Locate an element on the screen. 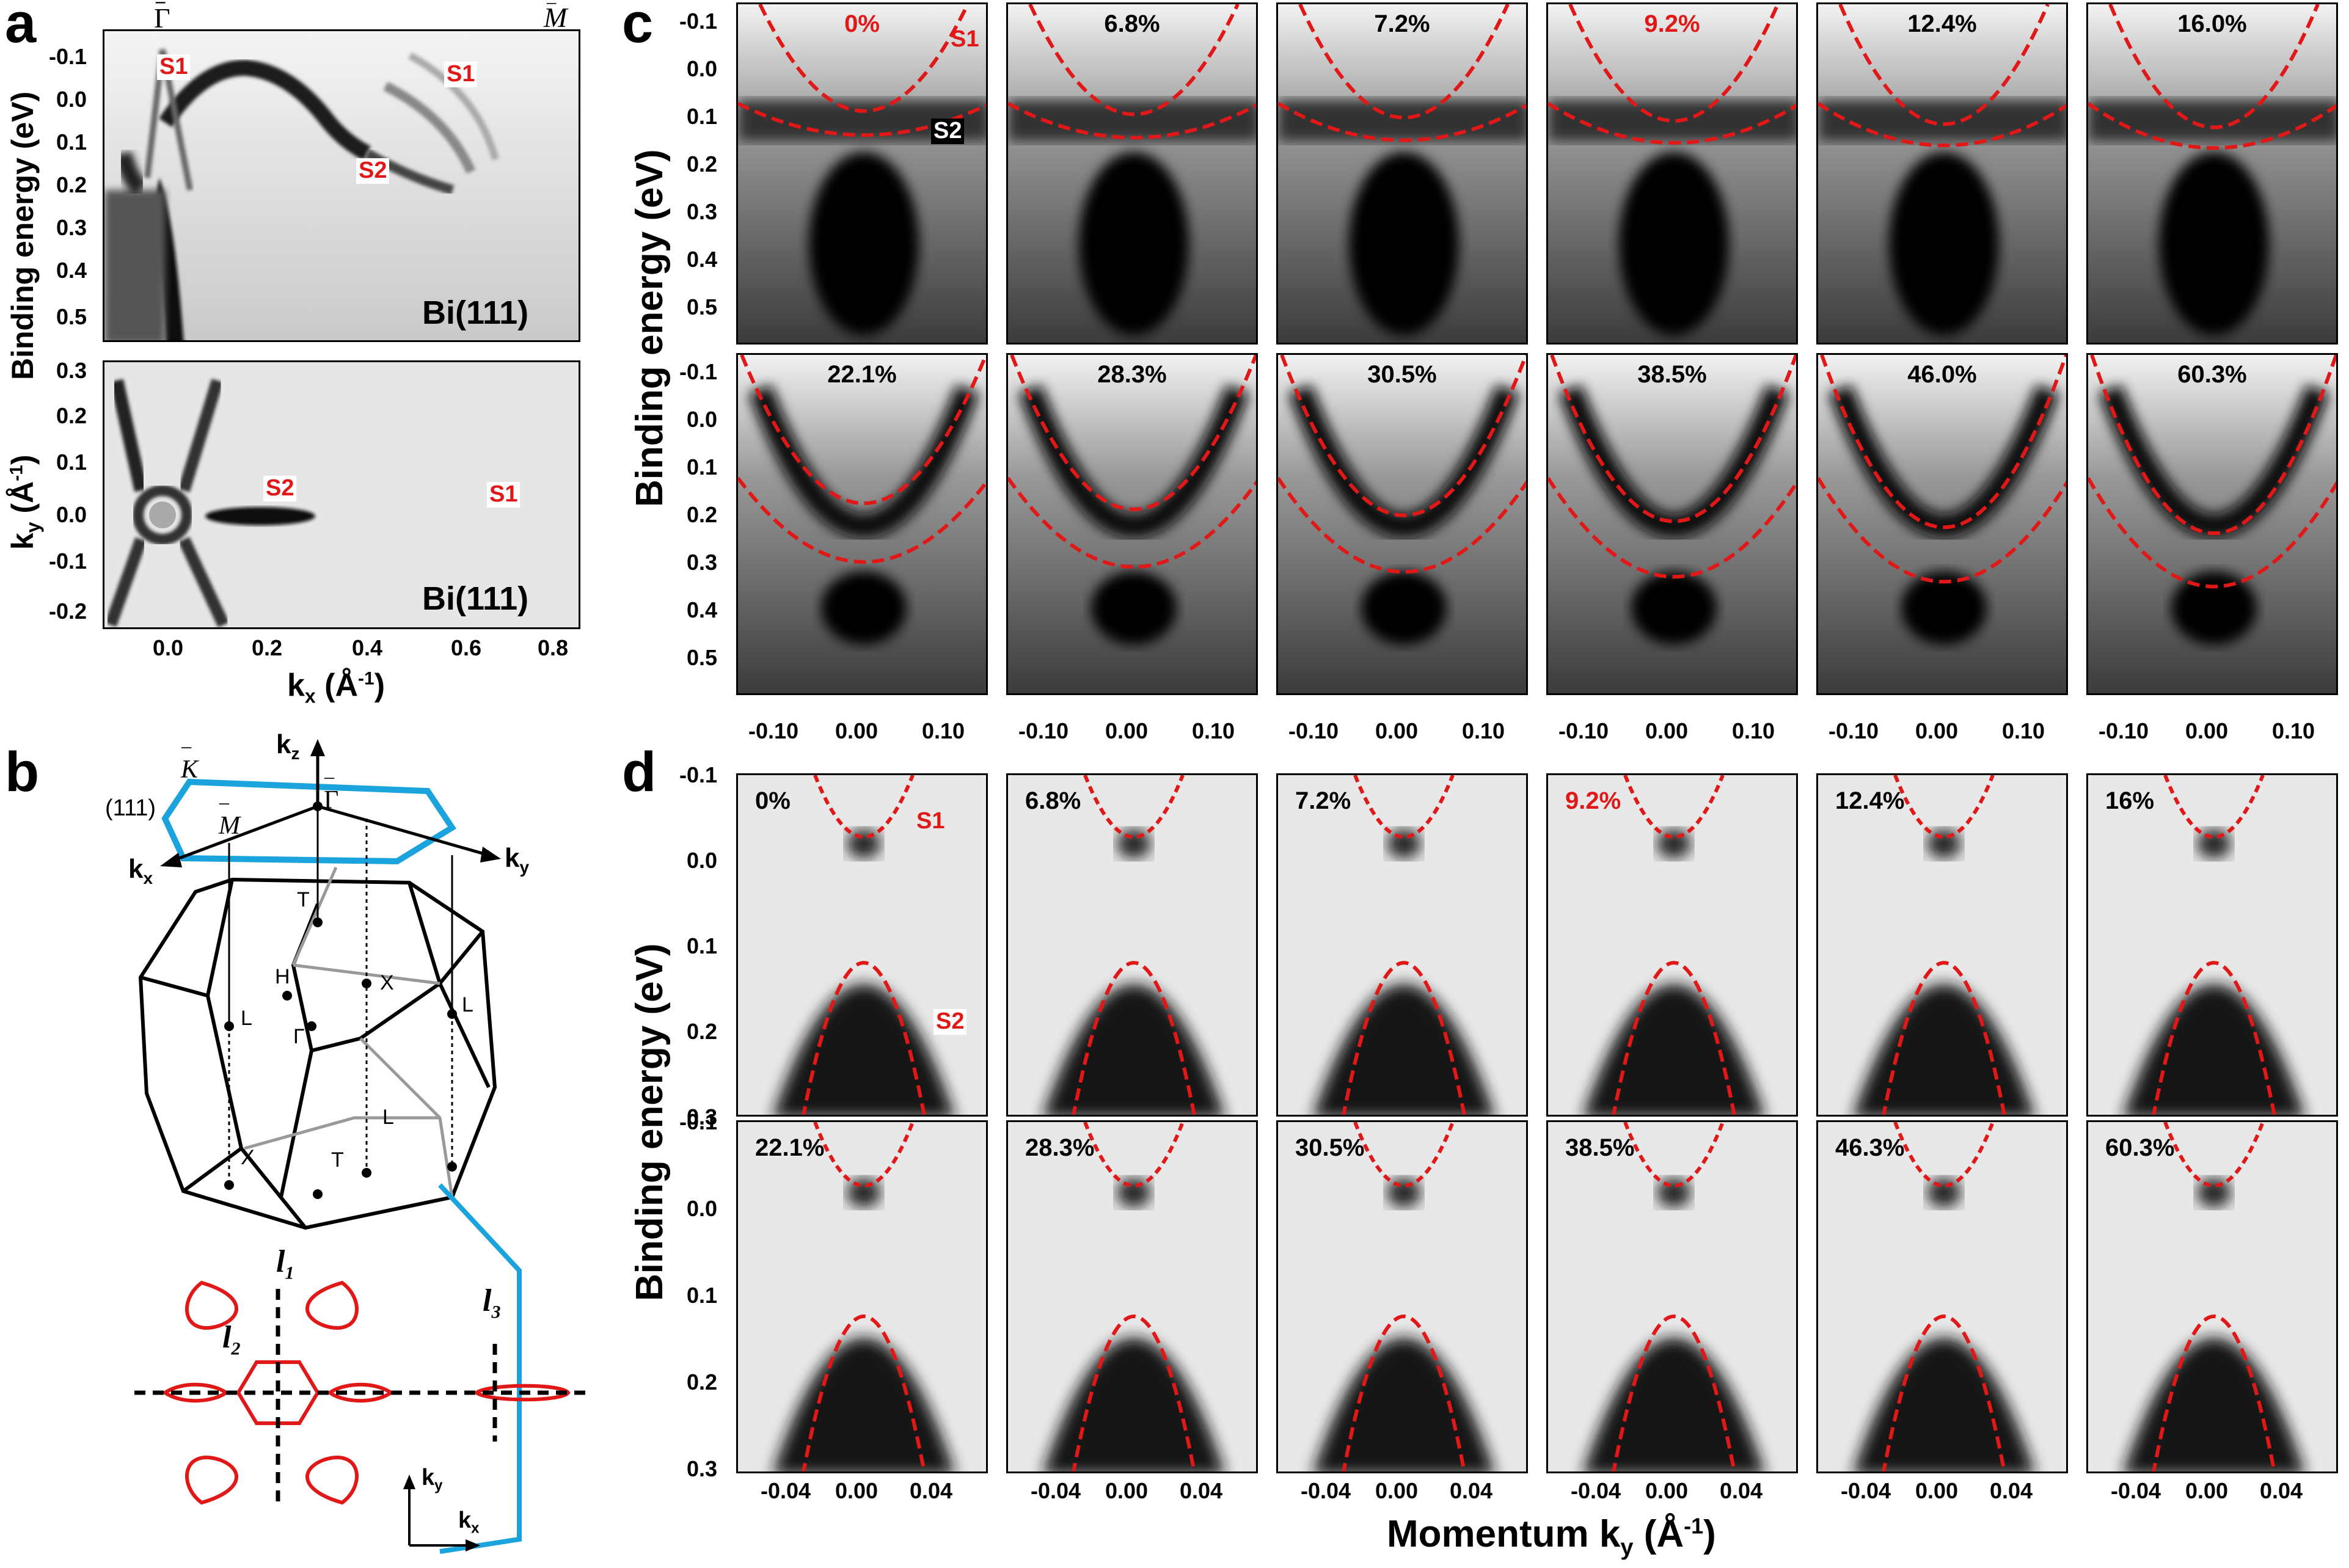 The width and height of the screenshot is (2349, 1568). concentration-label: 7.2% is located at coordinates (1323, 800).